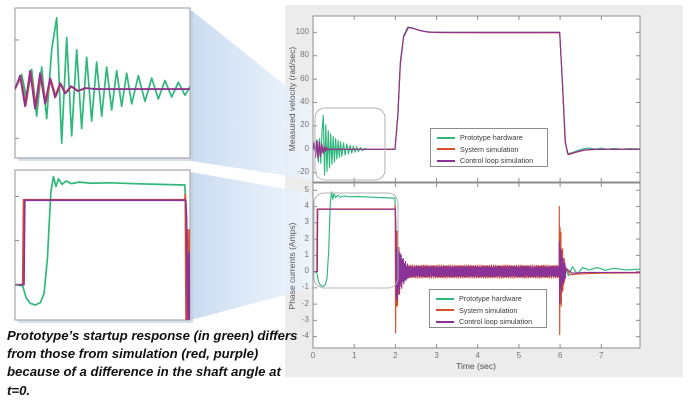  I want to click on x-tick-label: 3, so click(436, 355).